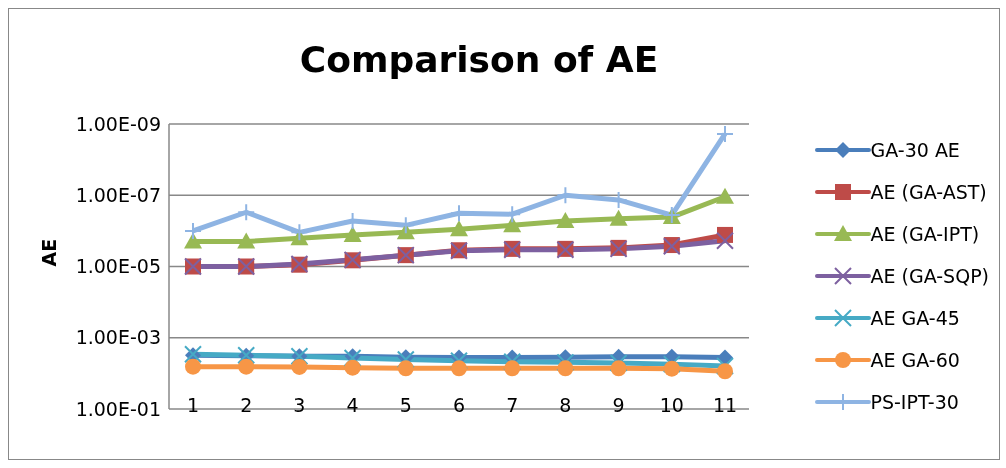 Image resolution: width=1006 pixels, height=468 pixels. Describe the element at coordinates (246, 405) in the screenshot. I see `x-tick-label: 2` at that location.